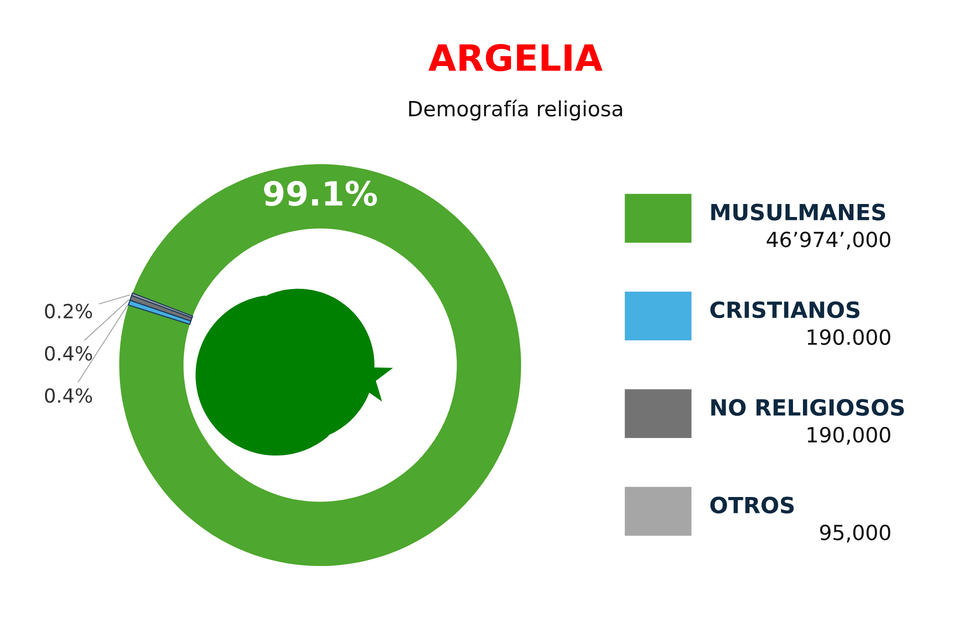 This screenshot has width=960, height=640. What do you see at coordinates (849, 435) in the screenshot?
I see `text: 190,000` at bounding box center [849, 435].